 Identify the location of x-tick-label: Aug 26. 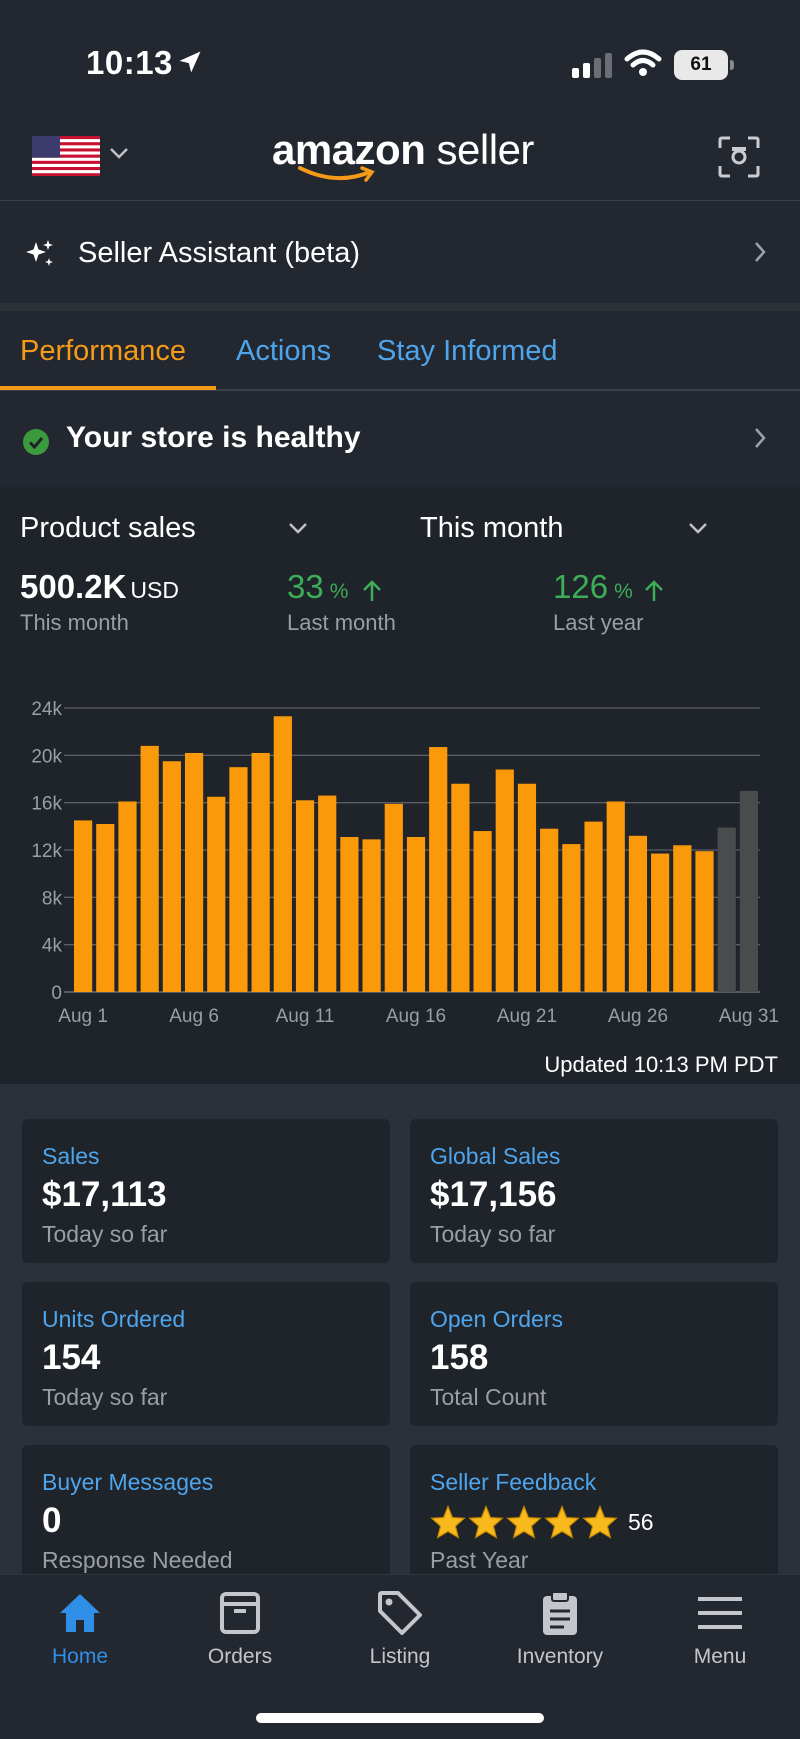
(638, 1016).